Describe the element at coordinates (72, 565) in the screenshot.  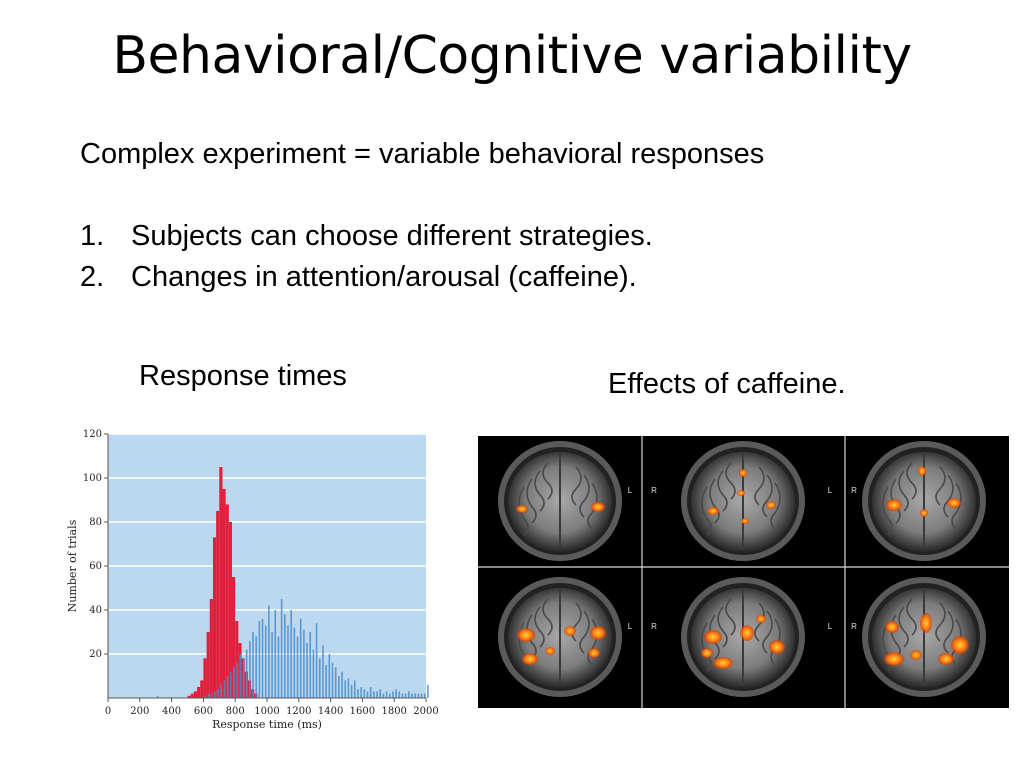
I see `y-axis-label: Number of trials` at that location.